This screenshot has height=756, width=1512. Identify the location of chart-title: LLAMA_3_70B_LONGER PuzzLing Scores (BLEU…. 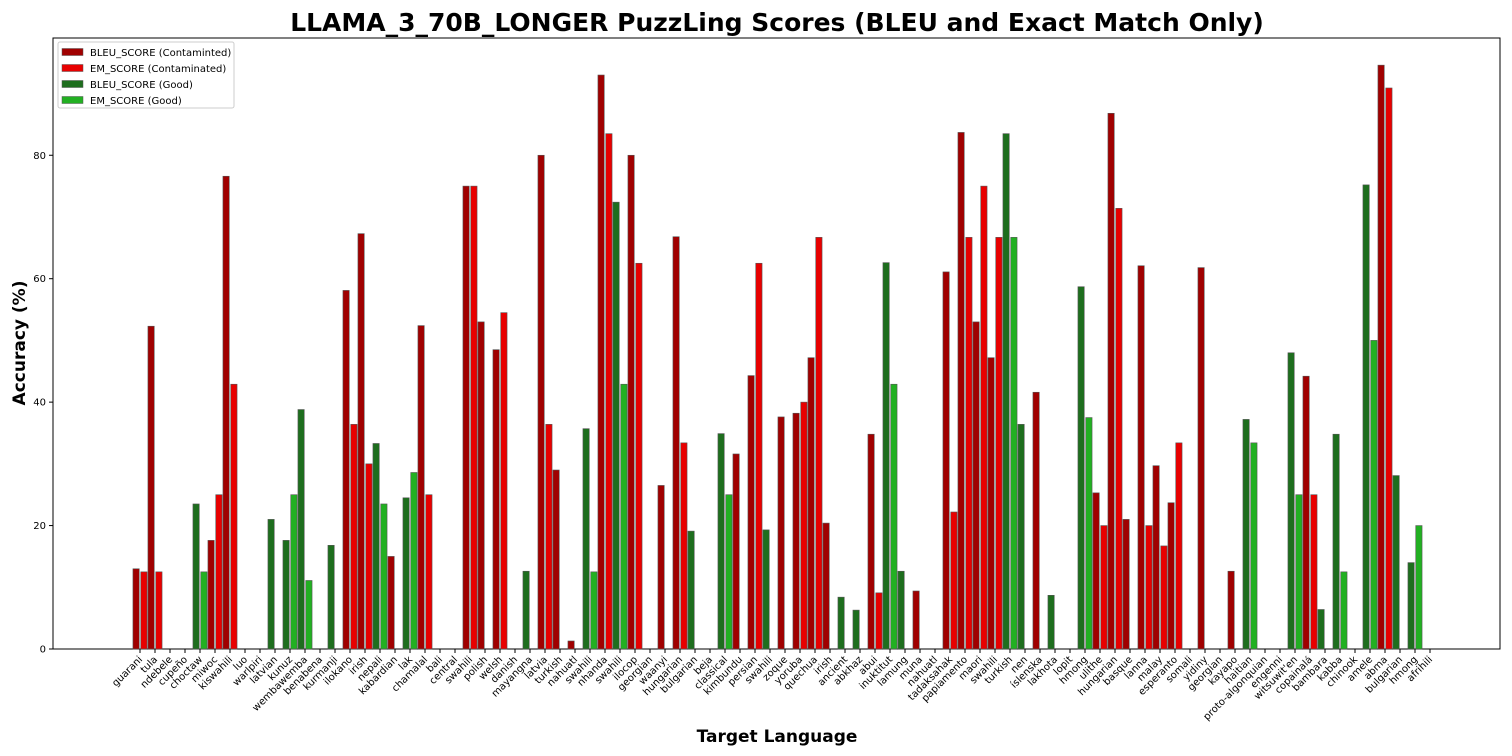
(777, 22).